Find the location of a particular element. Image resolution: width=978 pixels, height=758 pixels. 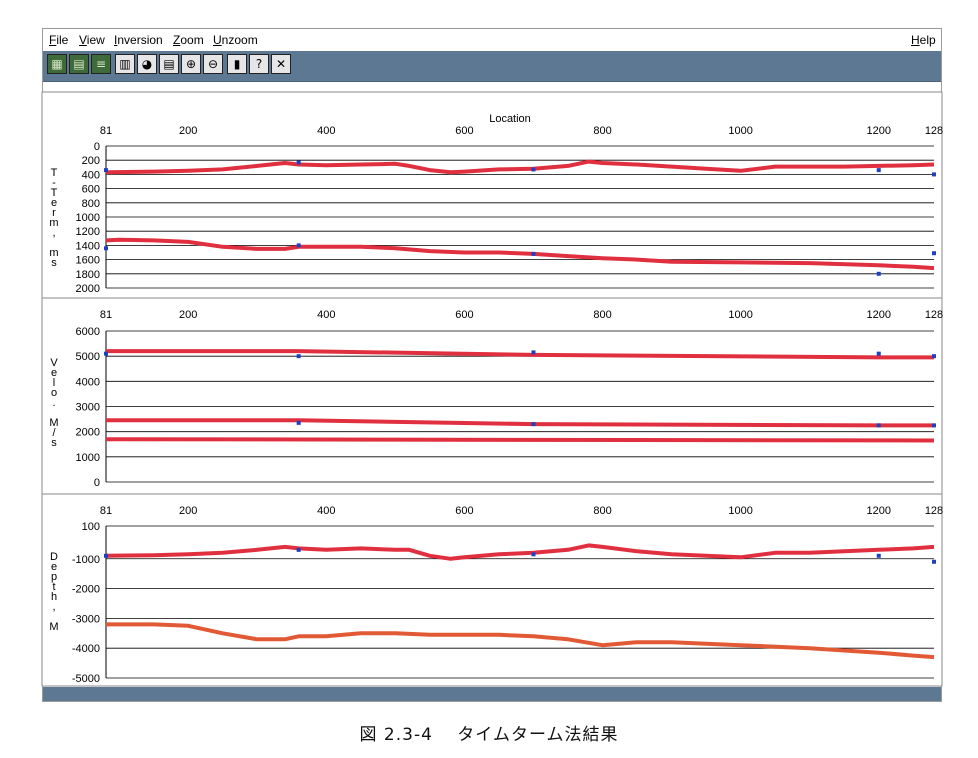

x-tick-label: 1200 is located at coordinates (879, 131).